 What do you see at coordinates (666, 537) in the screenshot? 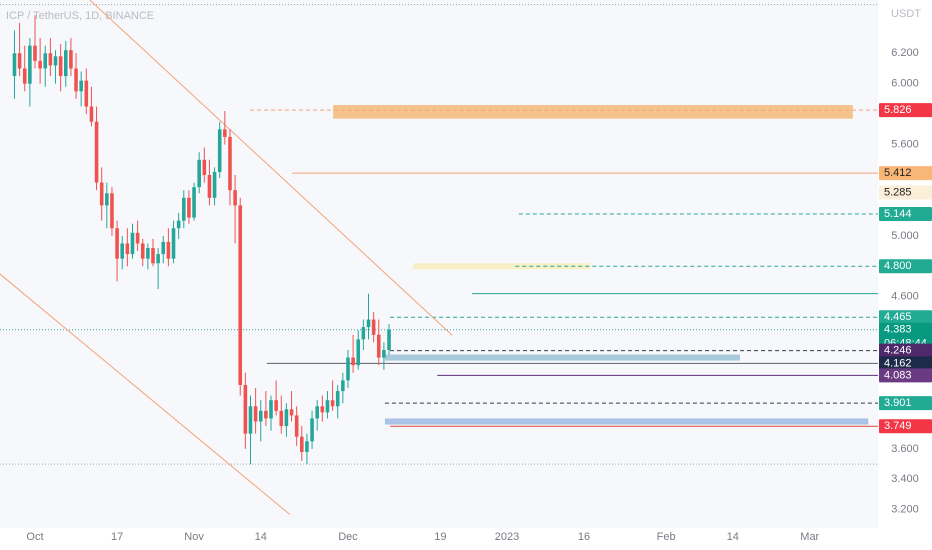
I see `x-tick-label: Feb` at bounding box center [666, 537].